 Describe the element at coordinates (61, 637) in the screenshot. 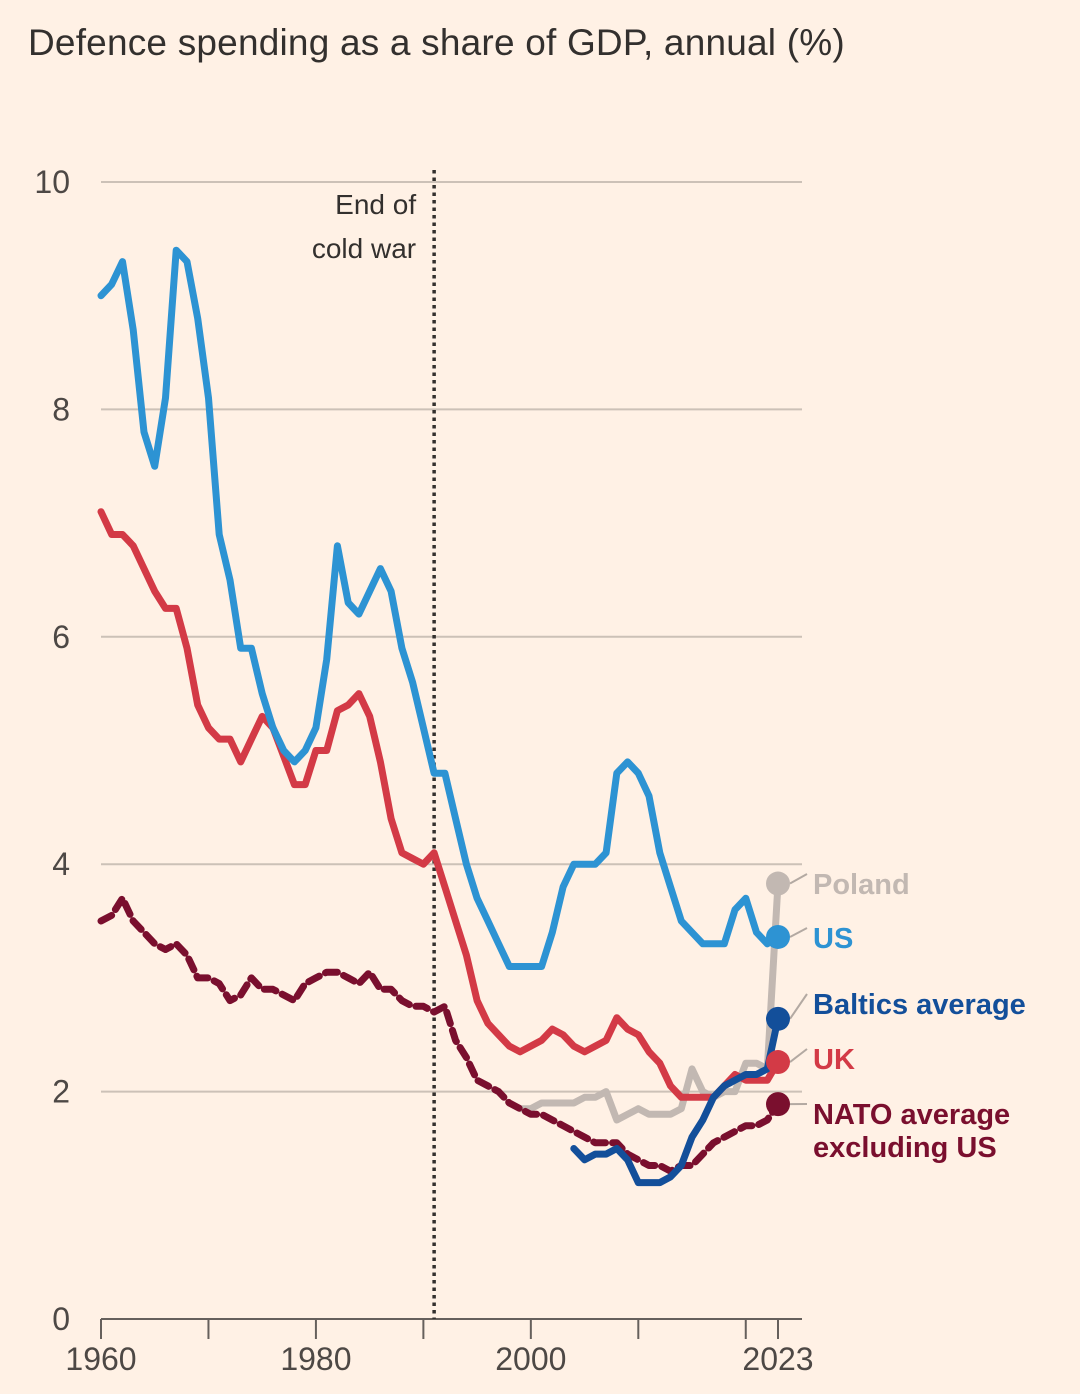

I see `y-tick-label-6: 6` at that location.